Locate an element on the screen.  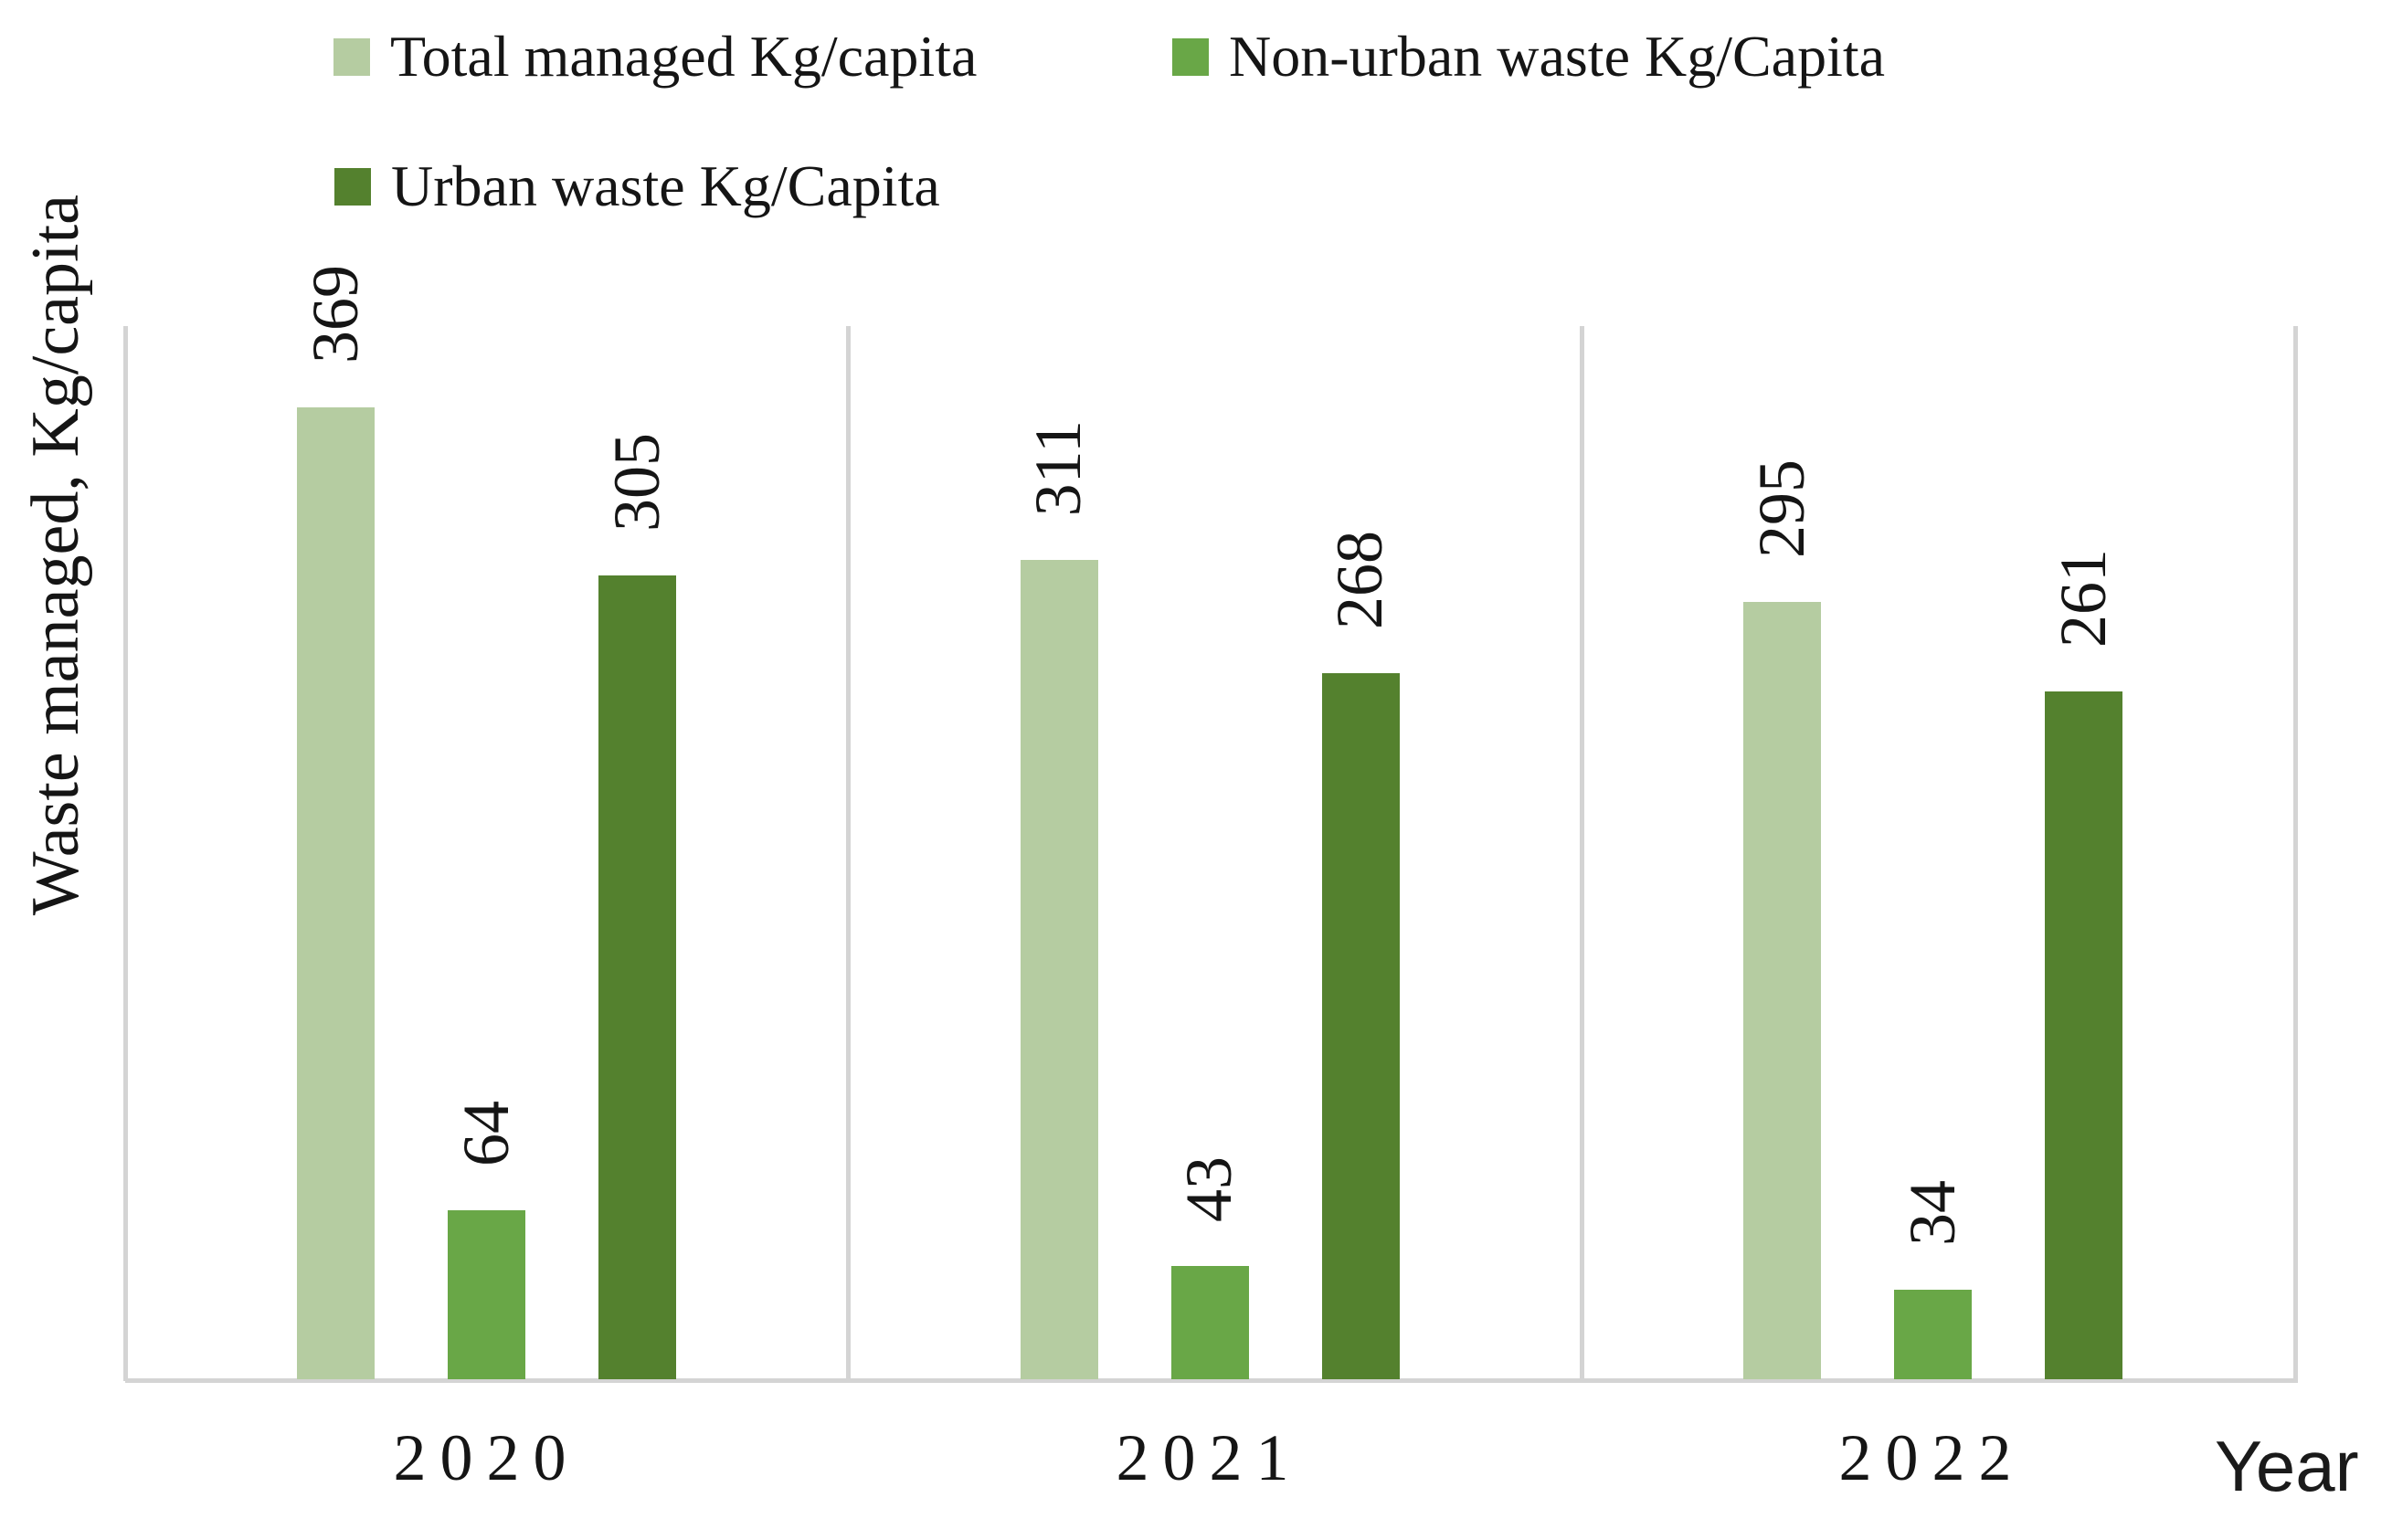
bar-value-label-2022-series-0: 295 is located at coordinates (1781, 508).